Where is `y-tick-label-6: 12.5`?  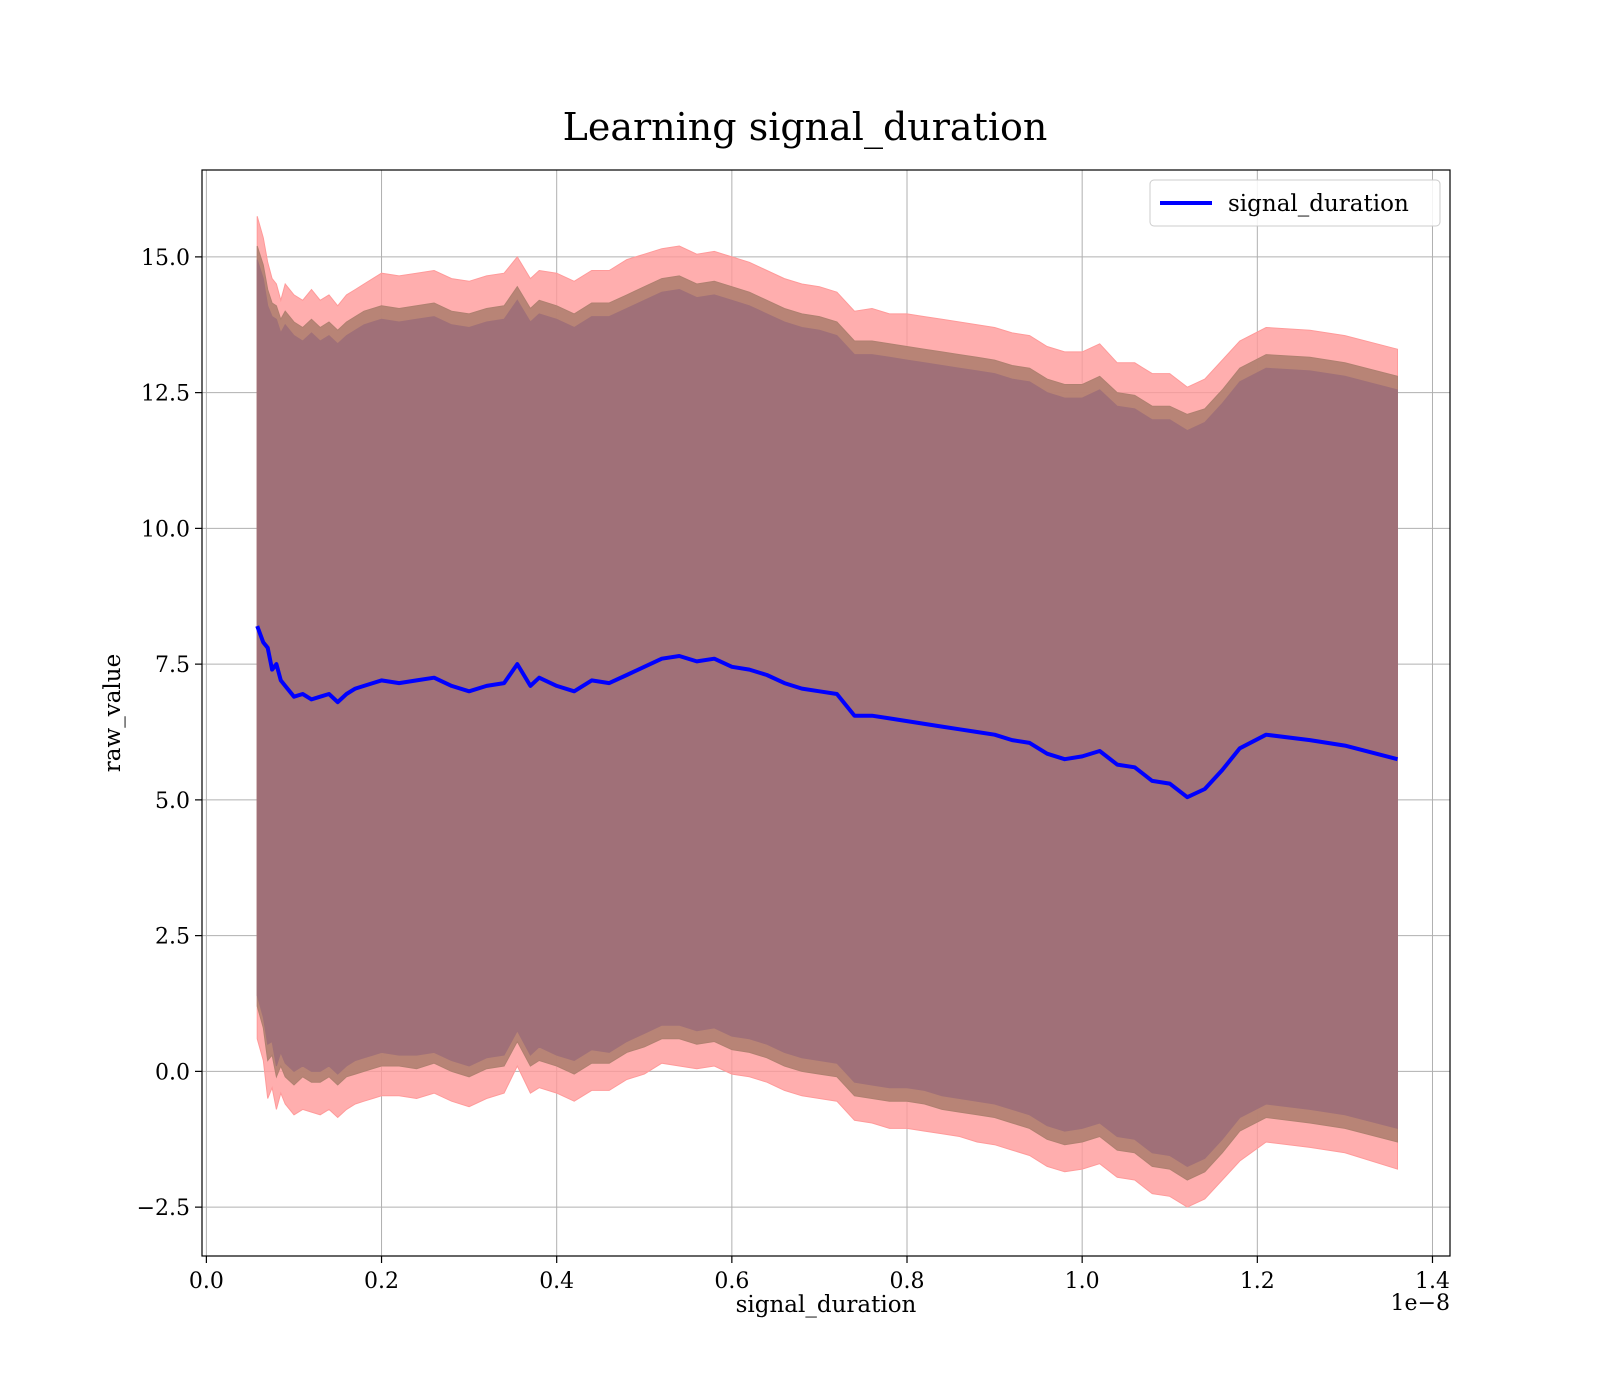 y-tick-label-6: 12.5 is located at coordinates (165, 394).